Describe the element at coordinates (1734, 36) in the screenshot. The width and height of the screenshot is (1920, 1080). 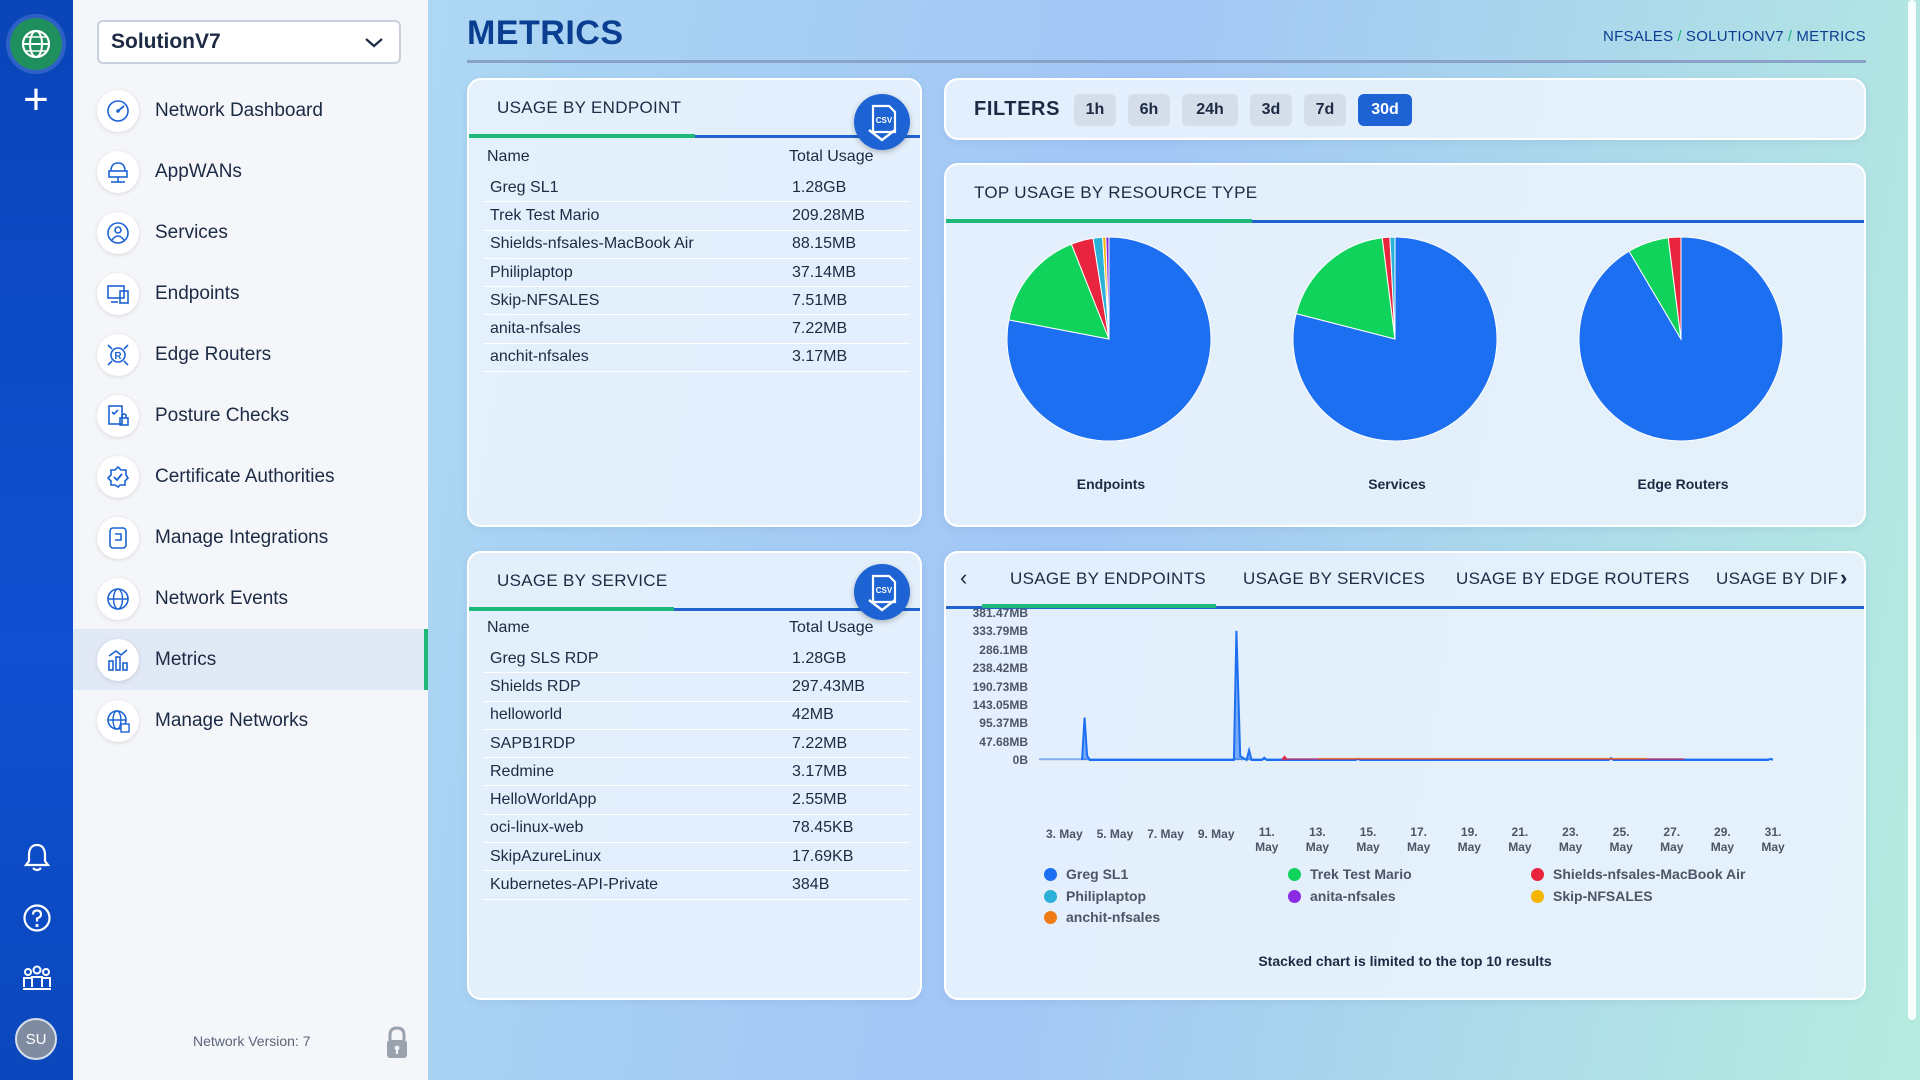
I see `breadcrumb-item: SOLUTIONV7` at that location.